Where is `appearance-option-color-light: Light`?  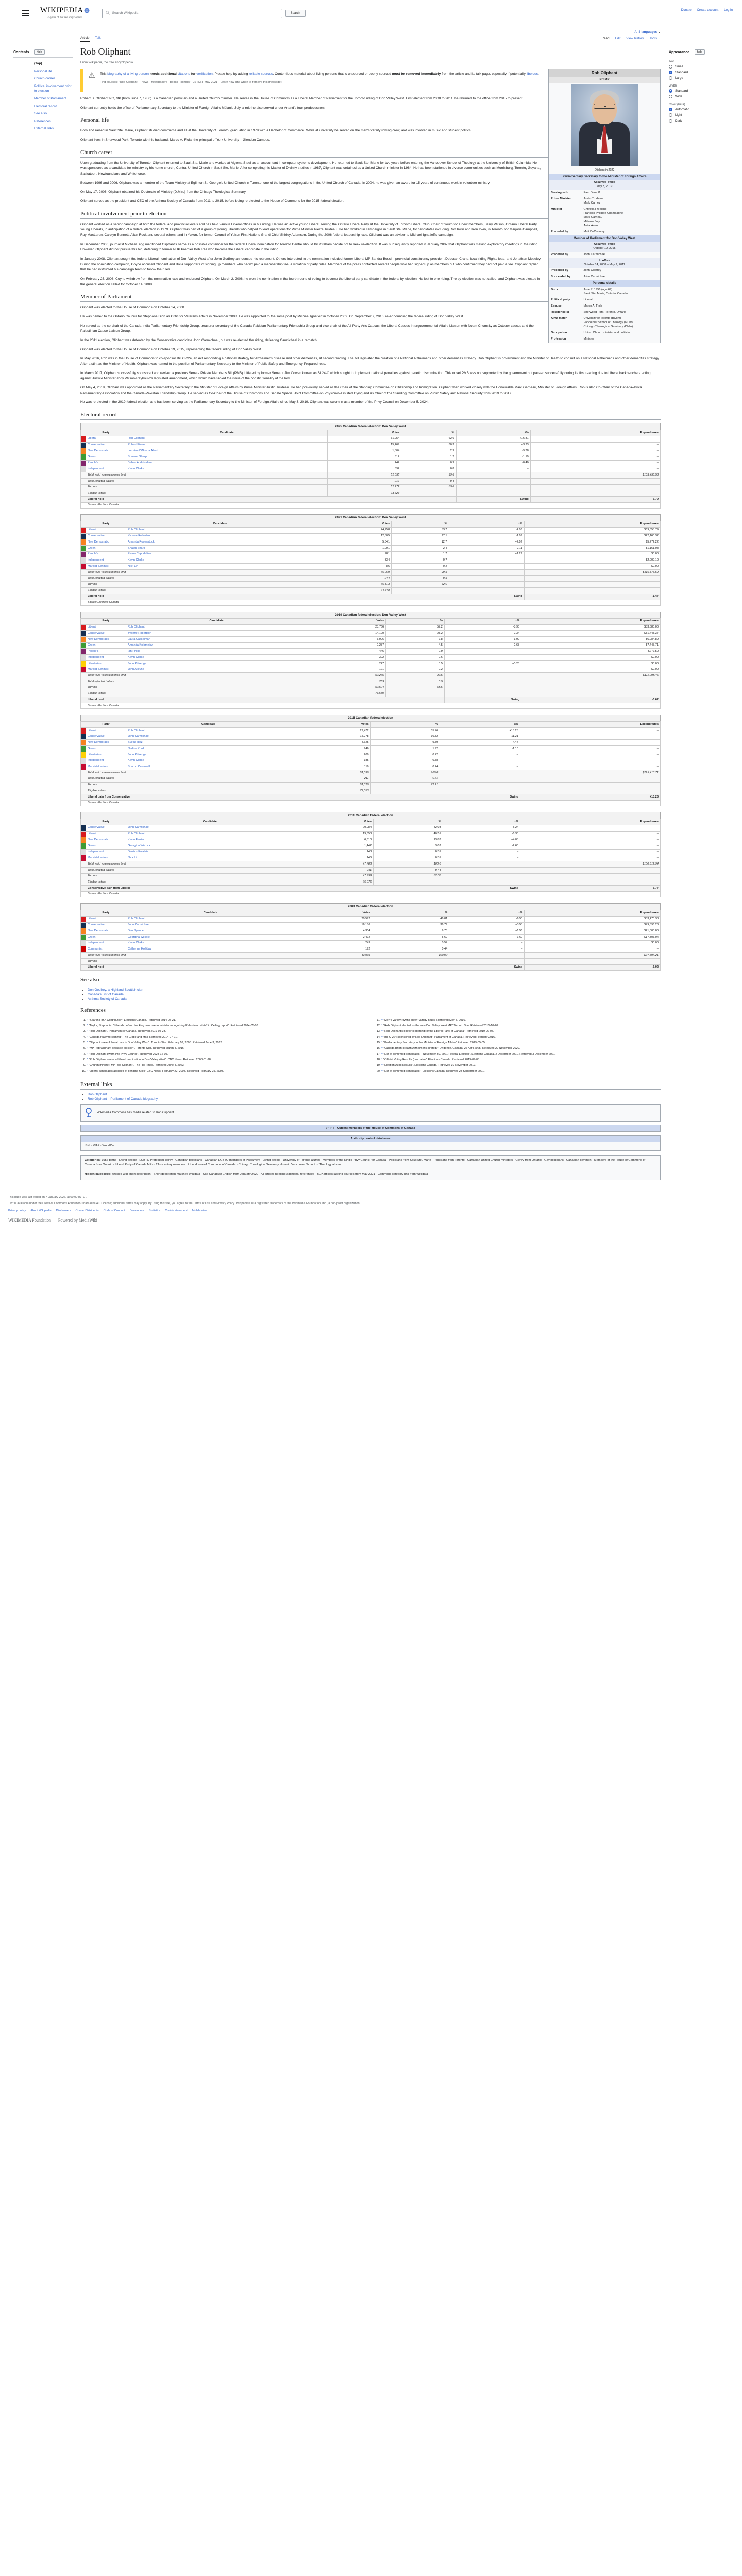
appearance-option-color-light: Light is located at coordinates (702, 115).